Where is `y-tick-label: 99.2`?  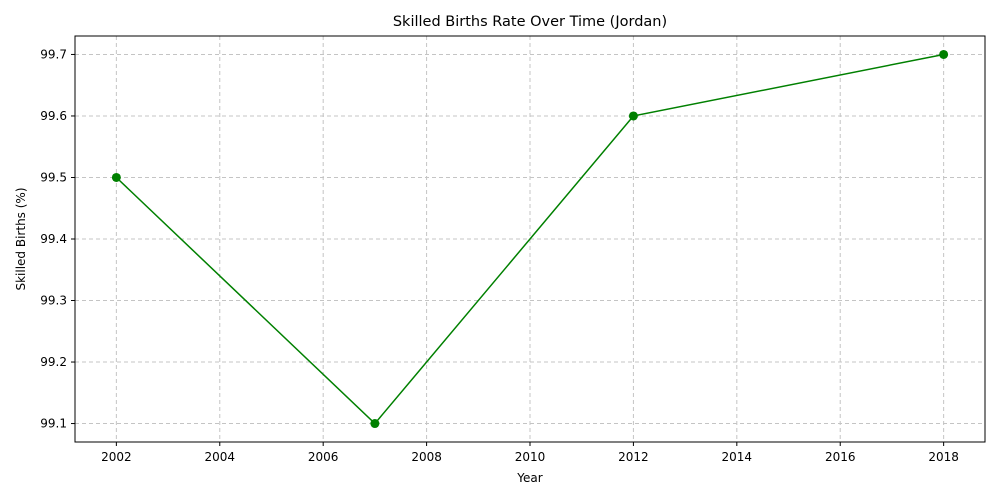
y-tick-label: 99.2 is located at coordinates (53, 362).